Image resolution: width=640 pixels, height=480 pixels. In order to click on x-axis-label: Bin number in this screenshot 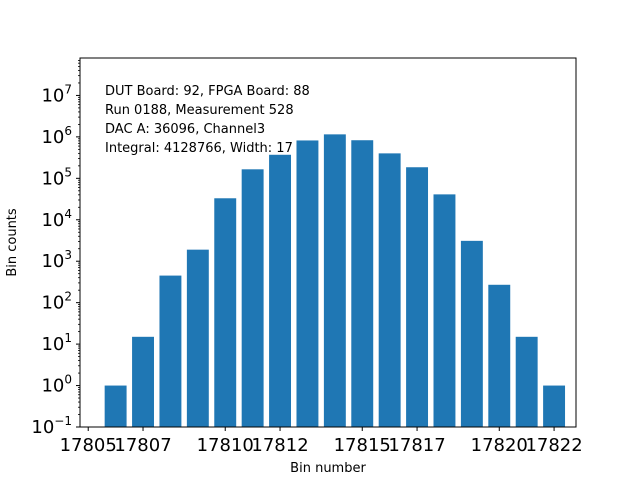, I will do `click(328, 468)`.